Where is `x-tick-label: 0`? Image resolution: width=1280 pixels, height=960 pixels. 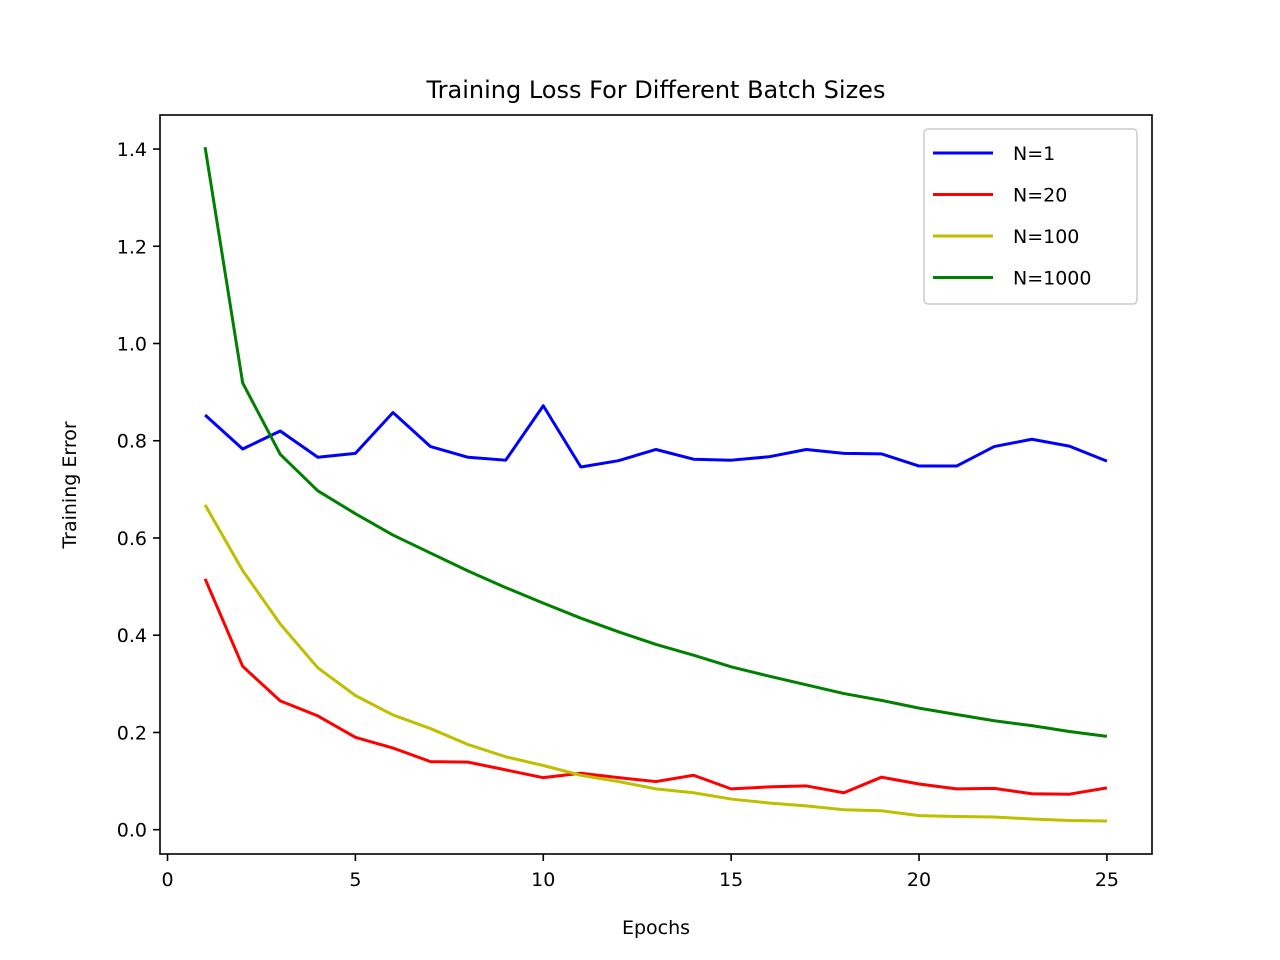
x-tick-label: 0 is located at coordinates (167, 880).